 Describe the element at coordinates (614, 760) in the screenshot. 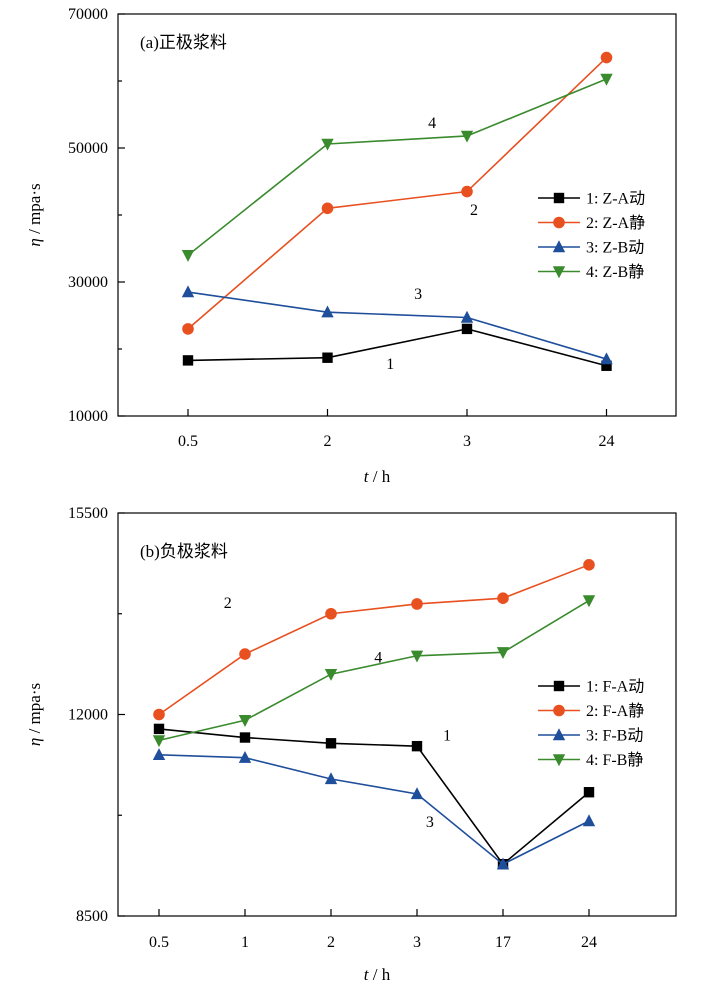

I see `legend-entry: 4: F-B静` at that location.